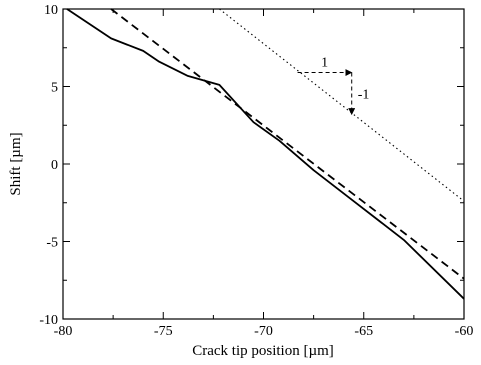 This screenshot has height=365, width=481. I want to click on y-tick-label: -10, so click(48, 320).